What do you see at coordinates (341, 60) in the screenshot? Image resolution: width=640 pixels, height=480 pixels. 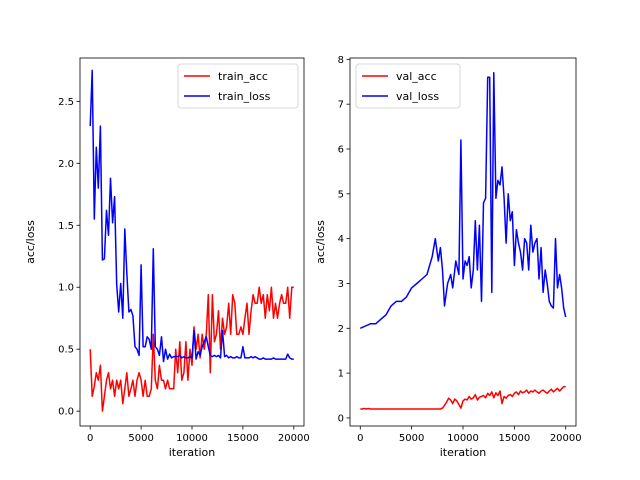 I see `y-tick-label: 8` at bounding box center [341, 60].